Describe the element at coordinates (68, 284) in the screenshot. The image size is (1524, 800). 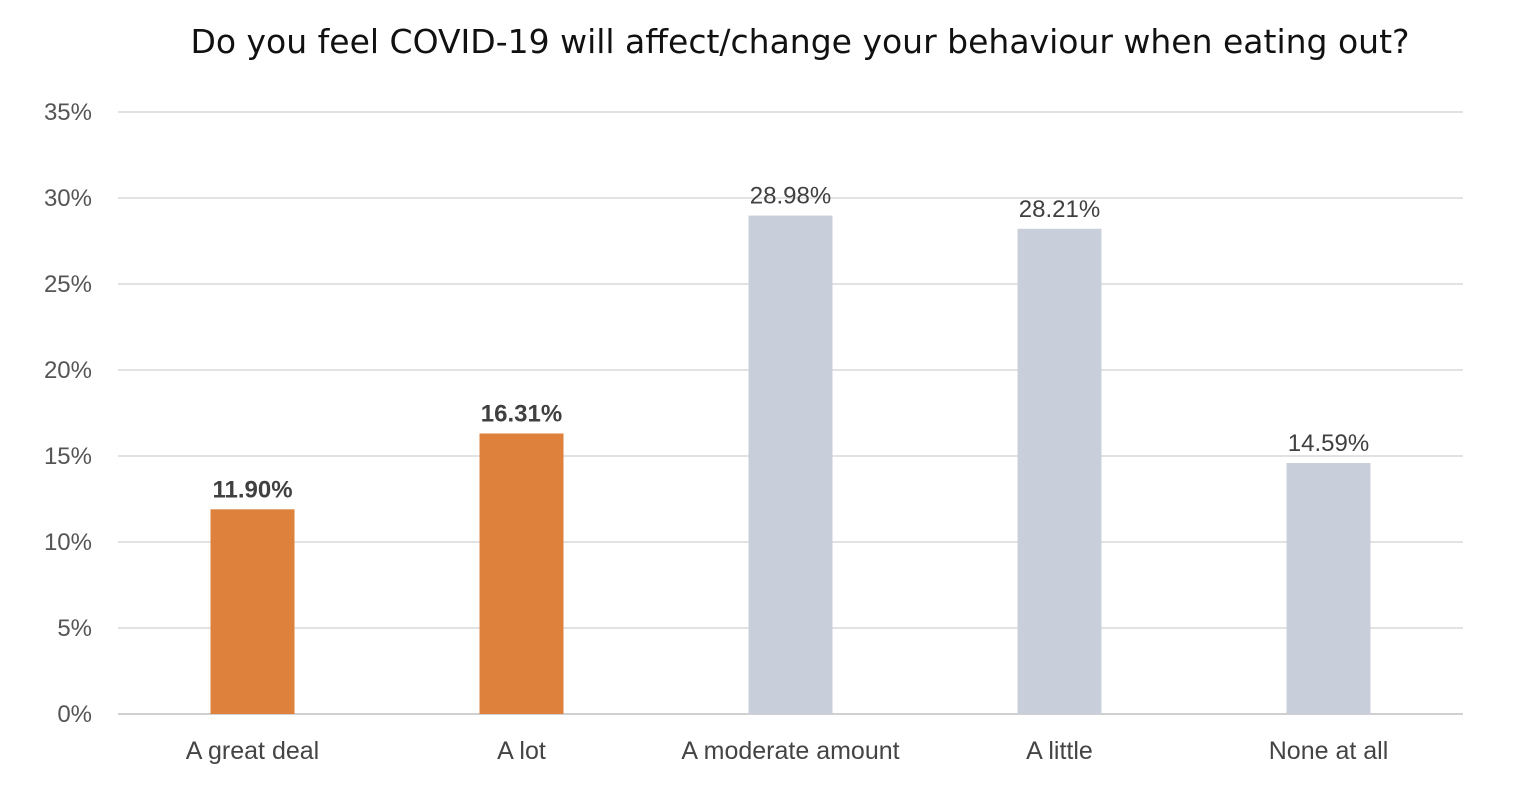
I see `y-tick-label: 25%` at that location.